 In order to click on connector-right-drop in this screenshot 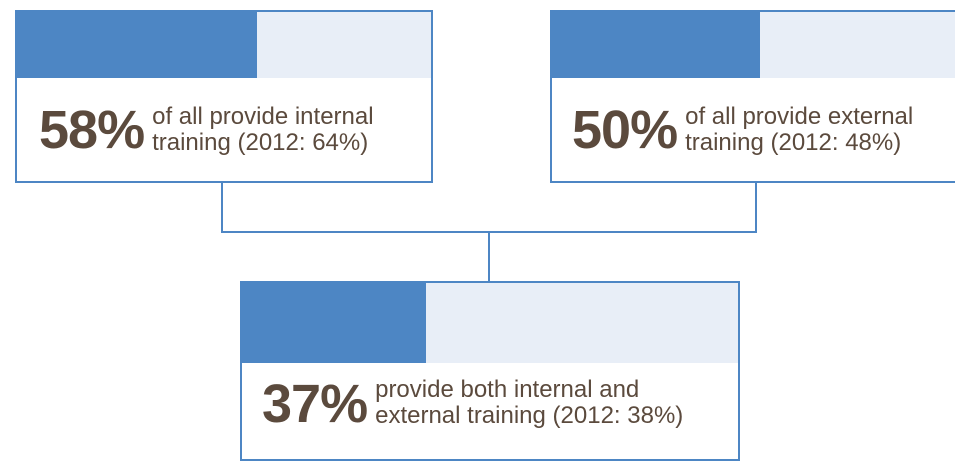, I will do `click(756, 207)`.